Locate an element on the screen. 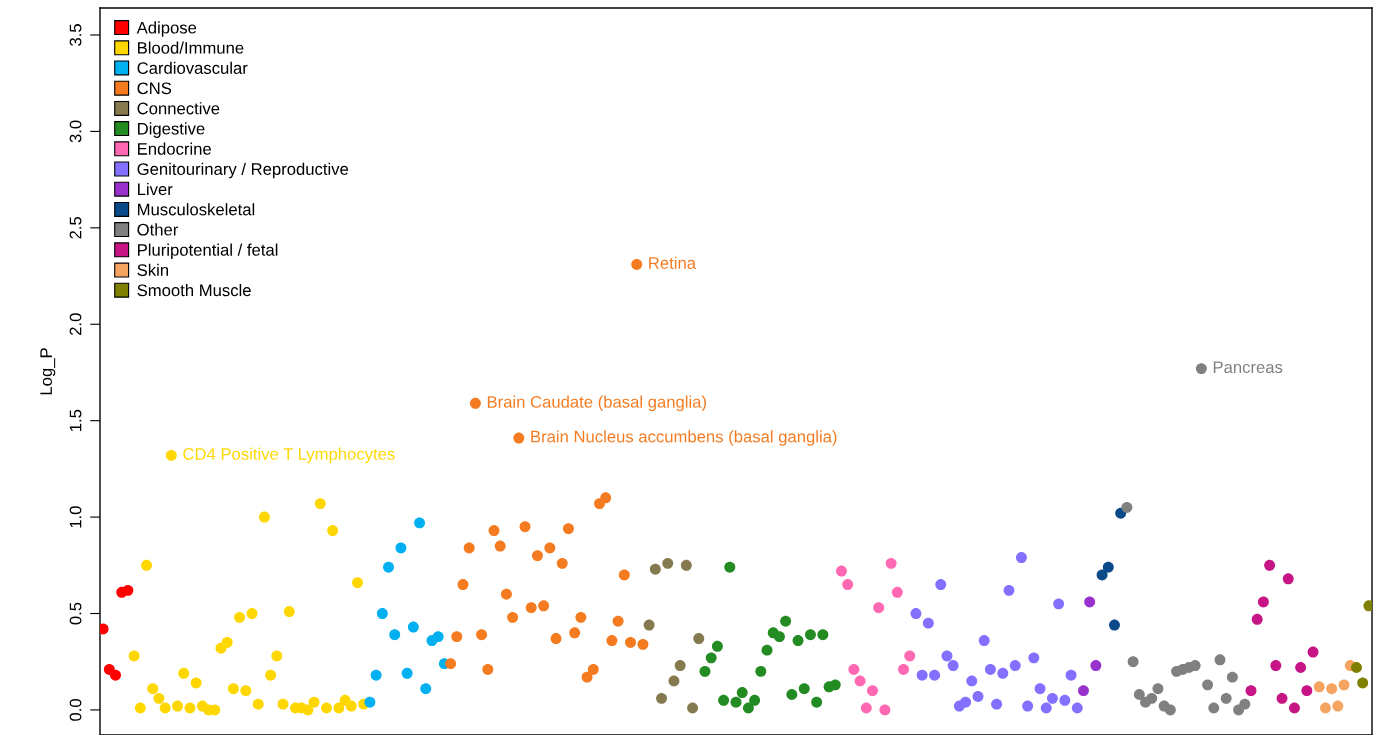 This screenshot has height=735, width=1378. y-tick-label: 0.5 is located at coordinates (75, 613).